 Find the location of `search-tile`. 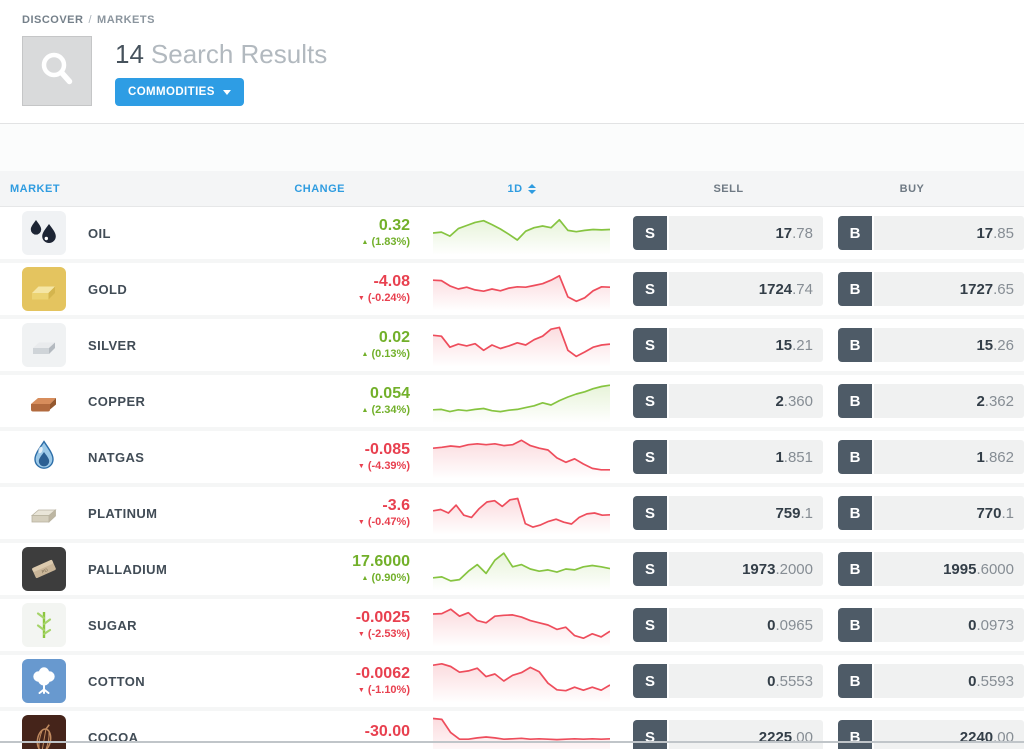

search-tile is located at coordinates (57, 71).